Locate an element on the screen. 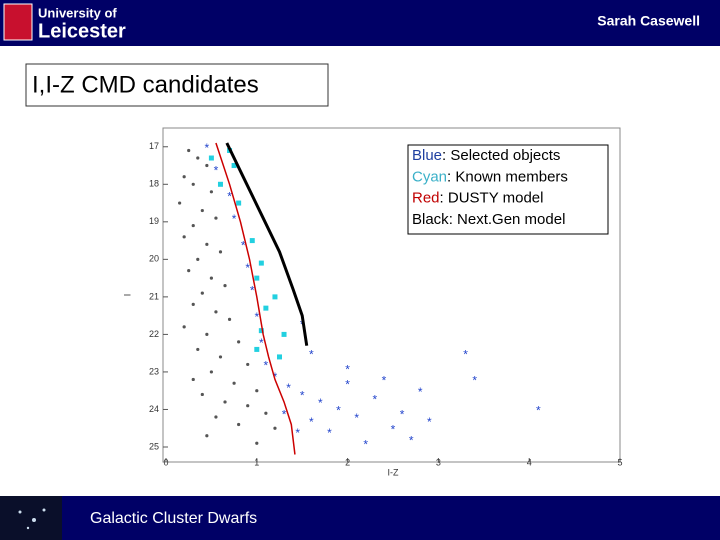  legend-box is located at coordinates (508, 189).